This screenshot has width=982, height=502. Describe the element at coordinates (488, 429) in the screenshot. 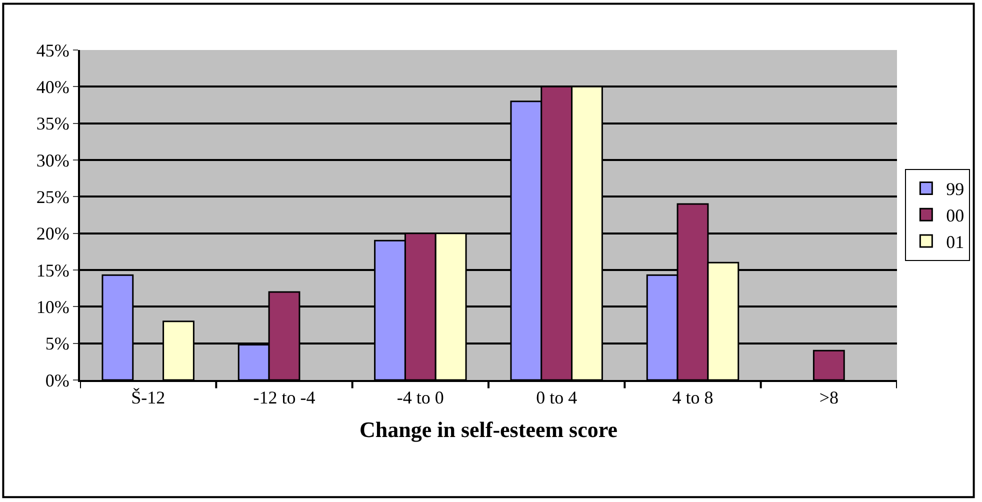

I see `x-axis-title: Change in self-esteem score` at that location.